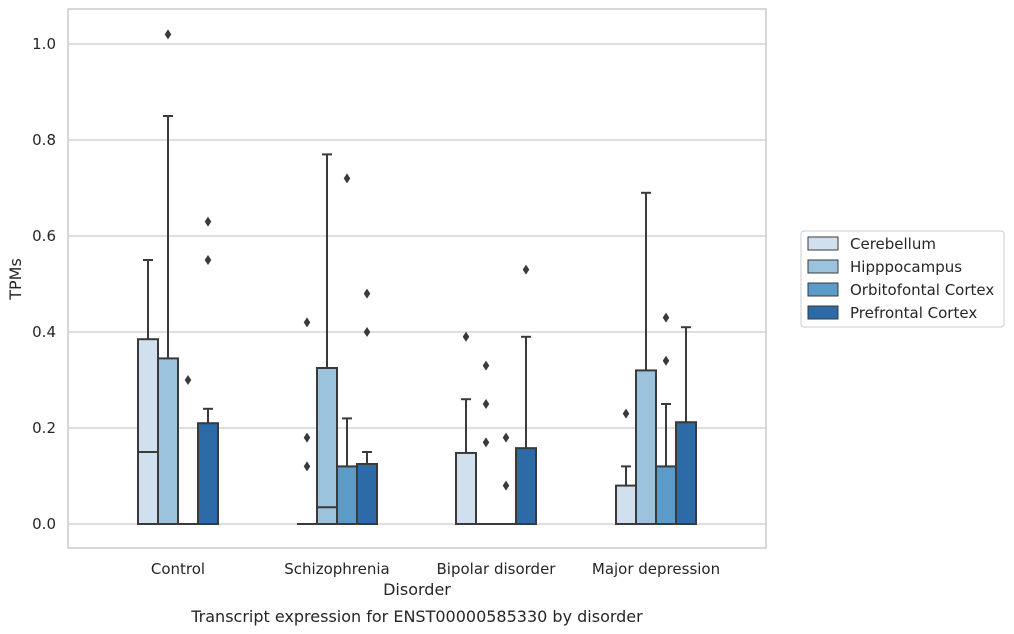 The image size is (1014, 634). Describe the element at coordinates (336, 569) in the screenshot. I see `x-tick-label: Schizophrenia` at that location.